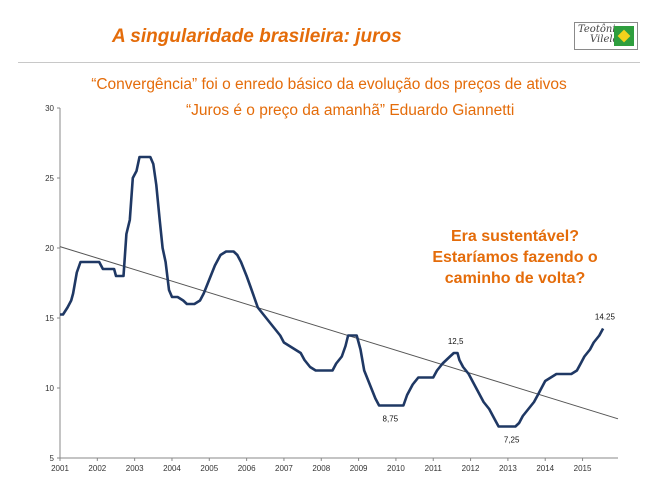  Describe the element at coordinates (471, 468) in the screenshot. I see `x-tick-label: 2012` at that location.